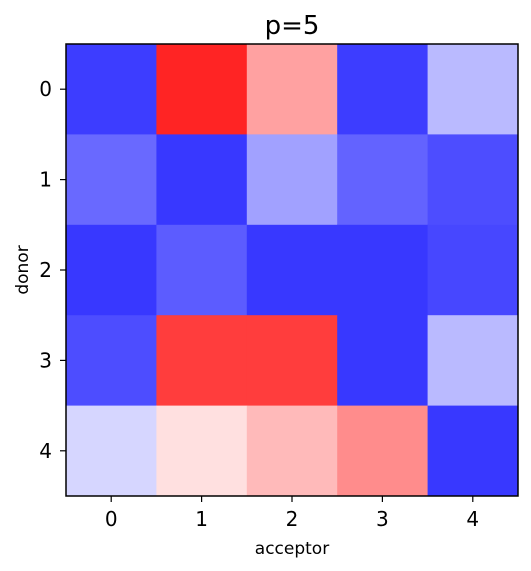  What do you see at coordinates (292, 89) in the screenshot?
I see `heatmap-cell-r0-c2` at bounding box center [292, 89].